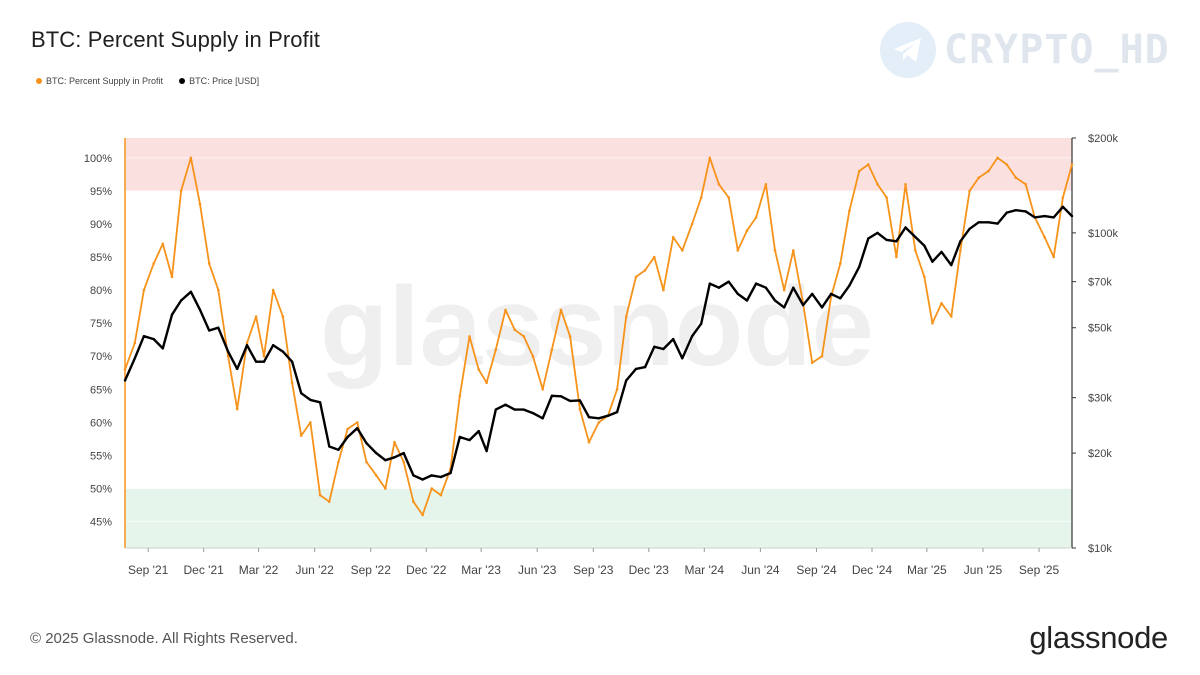 Image resolution: width=1200 pixels, height=675 pixels. What do you see at coordinates (593, 570) in the screenshot?
I see `x-tick-label: Sep '23` at bounding box center [593, 570].